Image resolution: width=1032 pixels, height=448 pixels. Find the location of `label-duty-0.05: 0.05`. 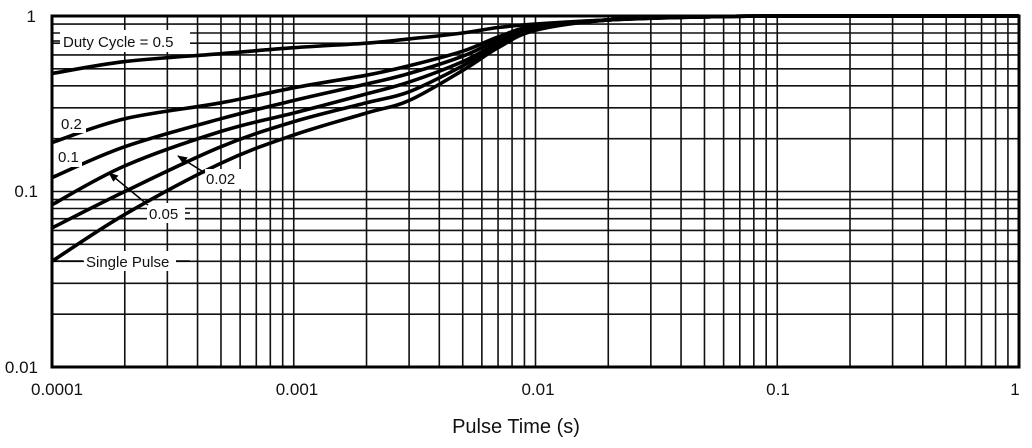

label-duty-0.05: 0.05 is located at coordinates (163, 214).